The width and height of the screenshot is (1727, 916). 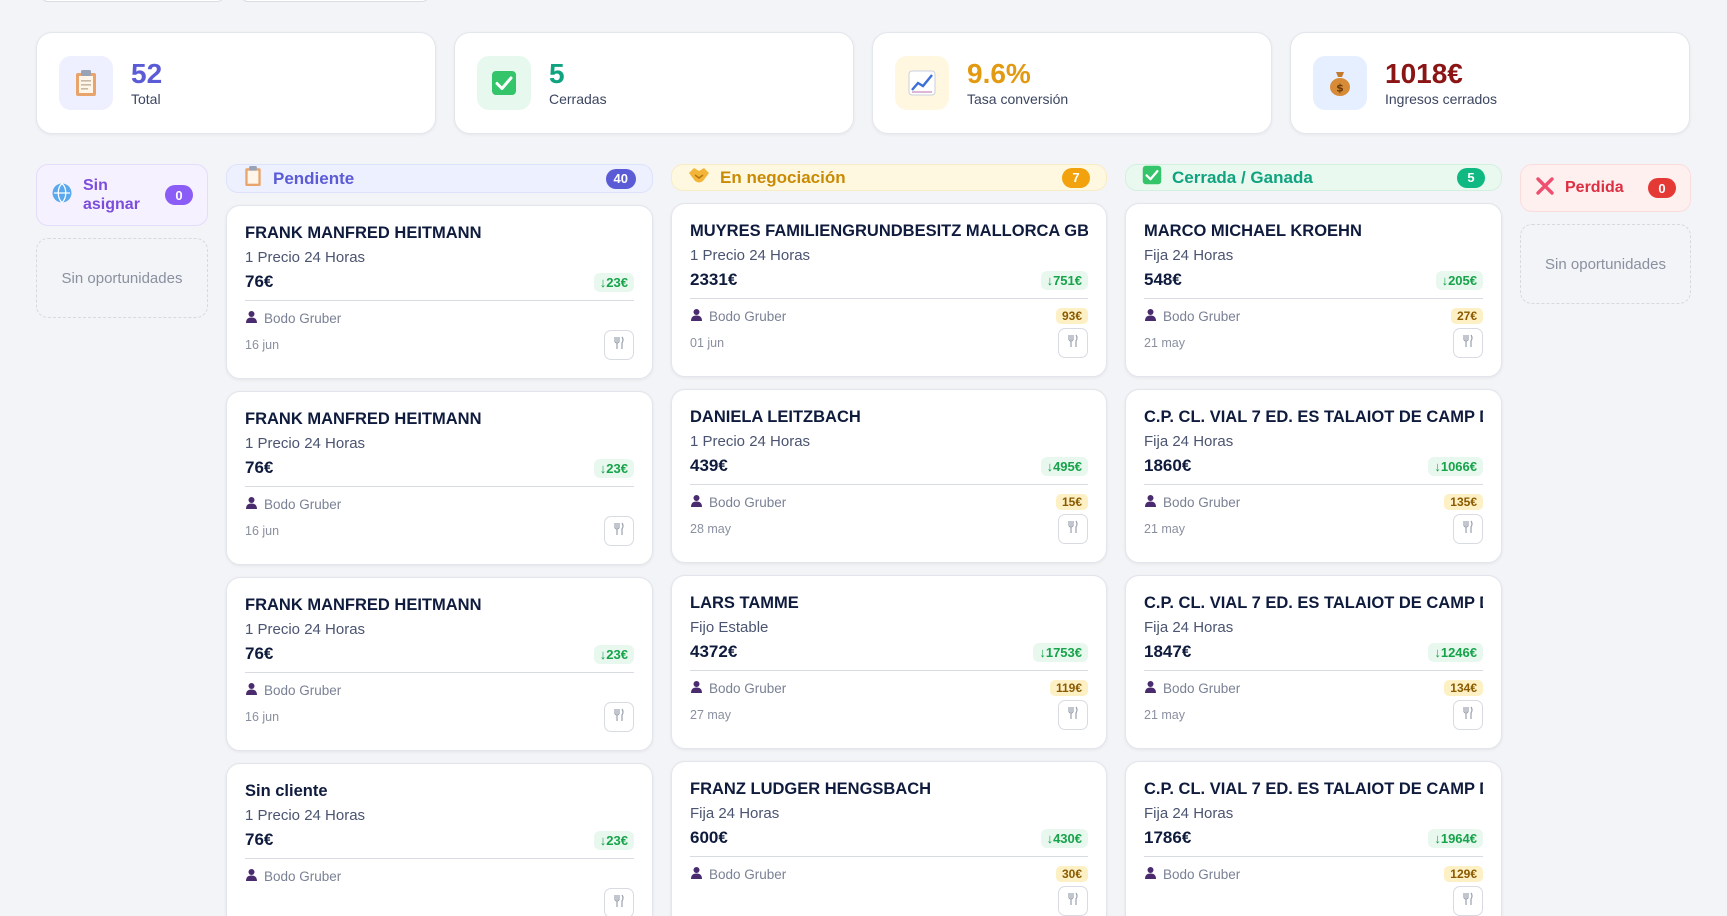 I want to click on card-commission-badge: 129€, so click(x=1463, y=874).